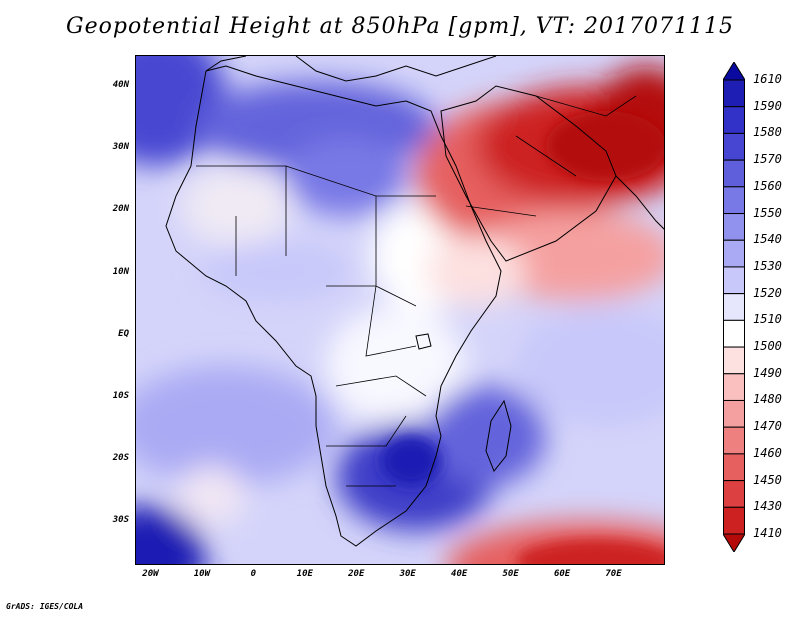 The image size is (800, 618). Describe the element at coordinates (767, 105) in the screenshot. I see `colorbar-level-1590: 1590` at that location.